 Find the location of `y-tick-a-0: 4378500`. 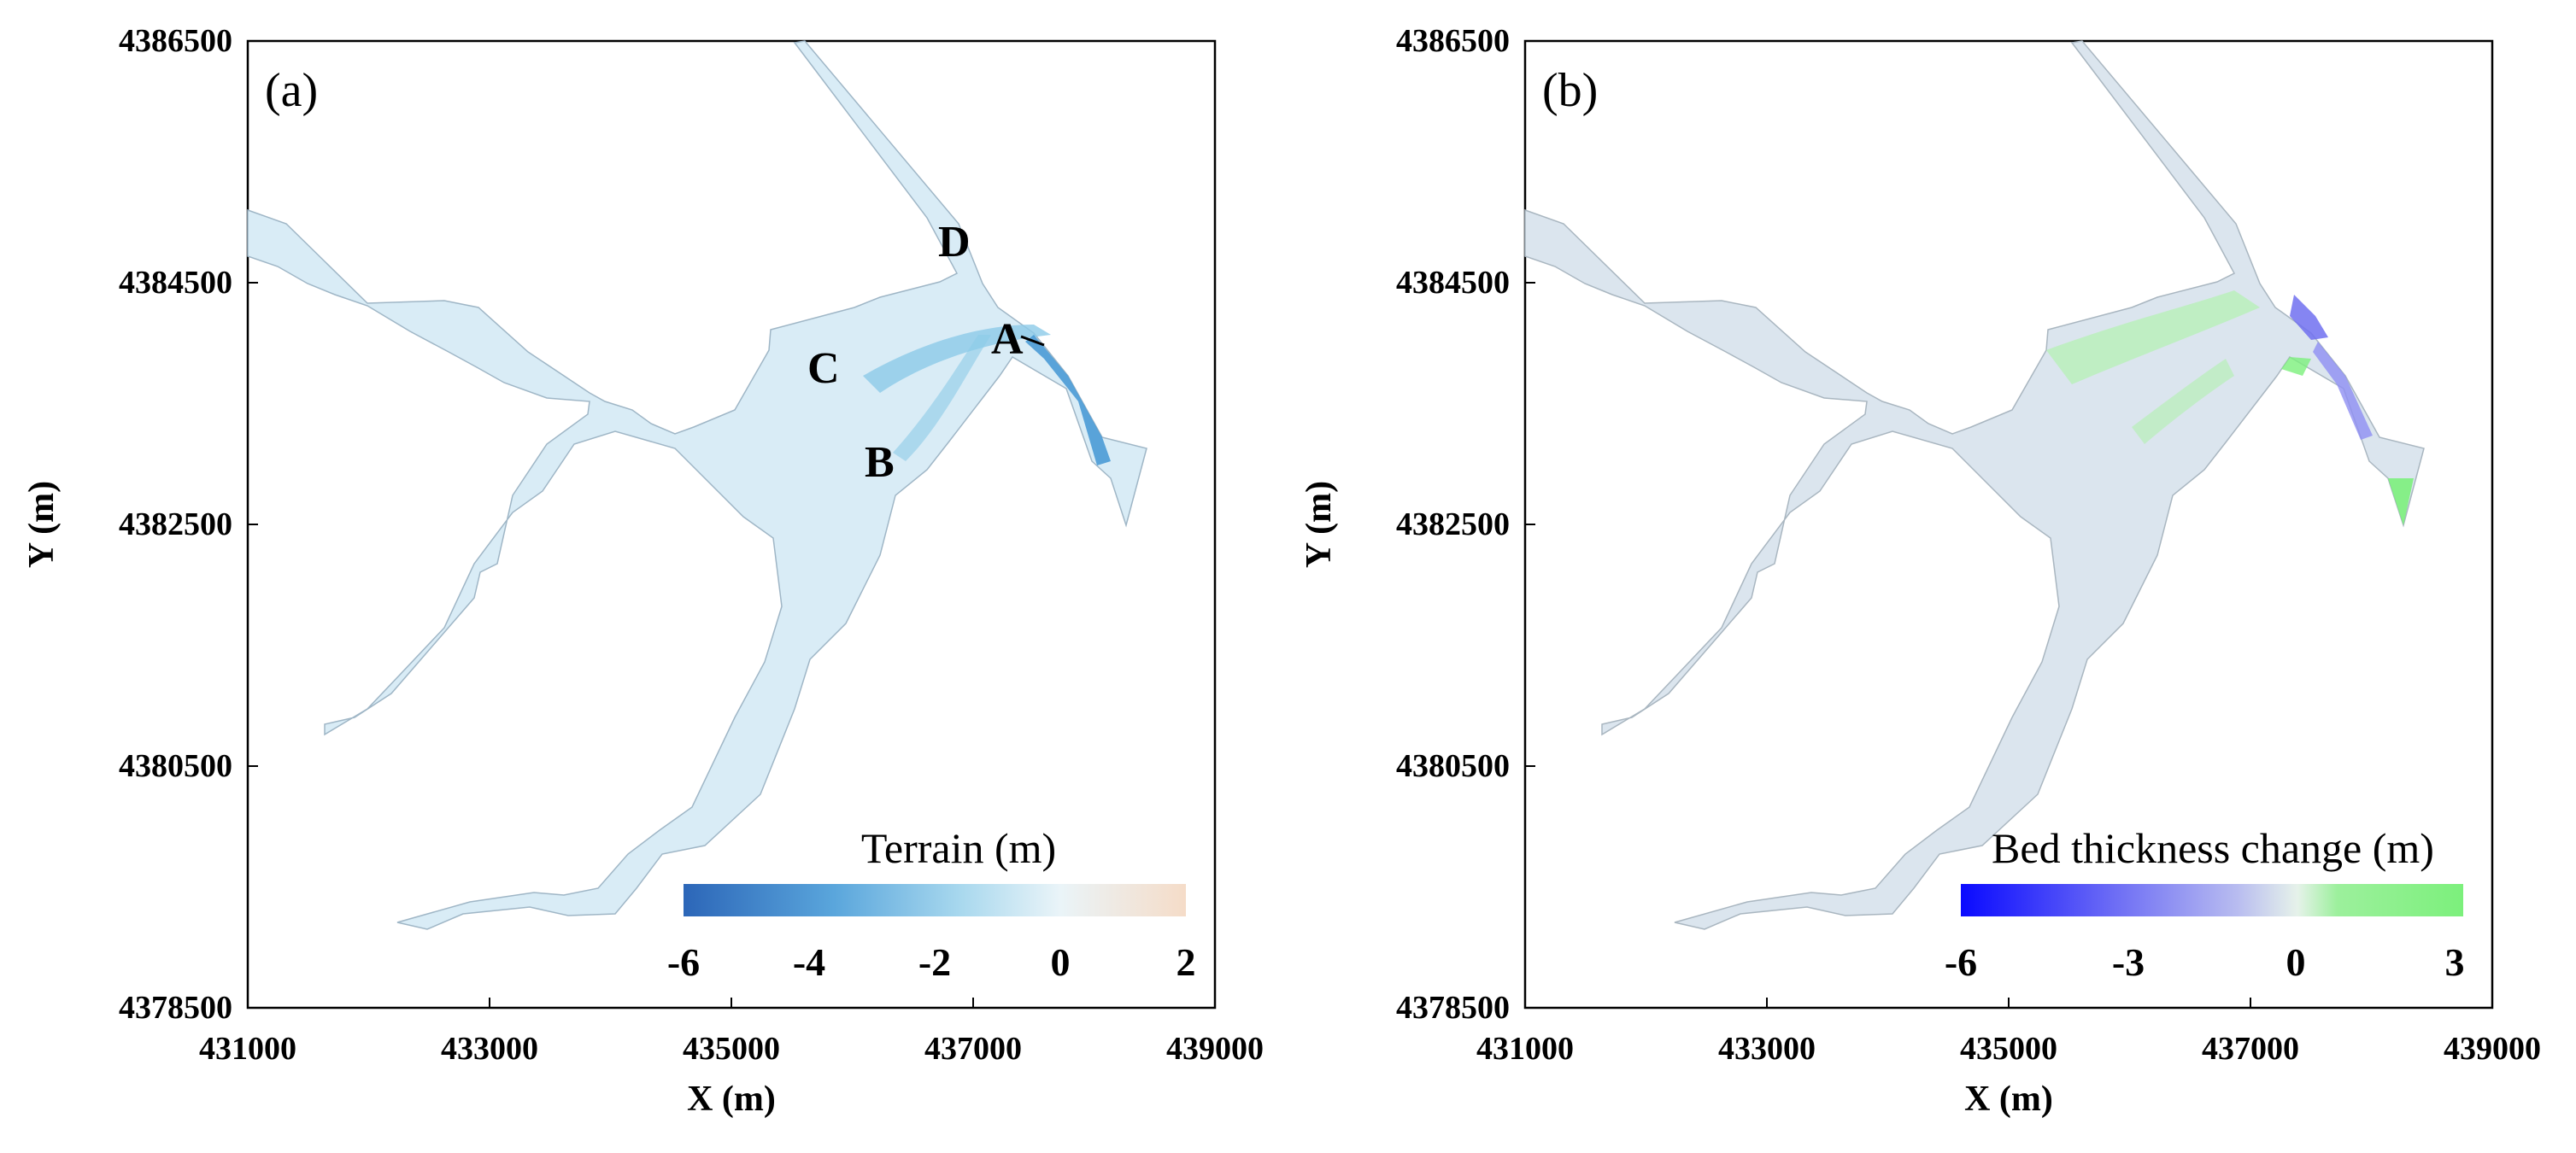

y-tick-a-0: 4378500 is located at coordinates (175, 1008).